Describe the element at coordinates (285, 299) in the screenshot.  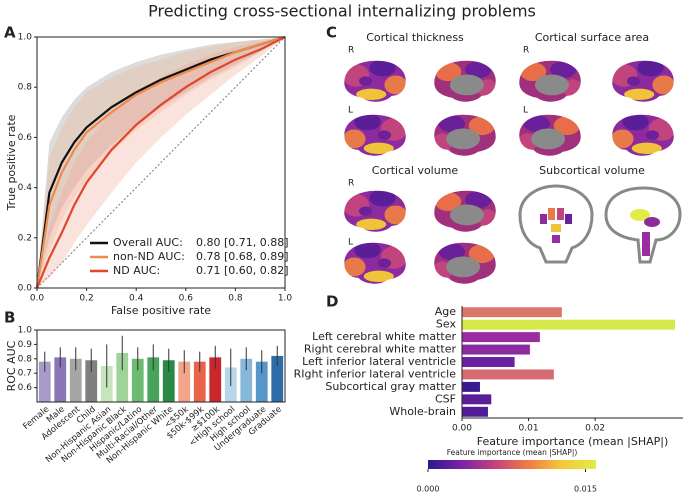
I see `x-tick-label: 1.0` at that location.